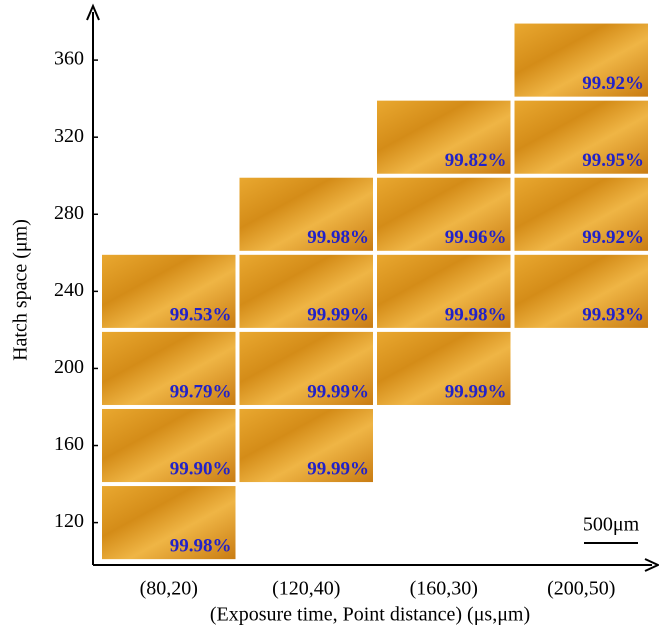 The height and width of the screenshot is (635, 659). I want to click on density-label: 99.96%, so click(476, 237).